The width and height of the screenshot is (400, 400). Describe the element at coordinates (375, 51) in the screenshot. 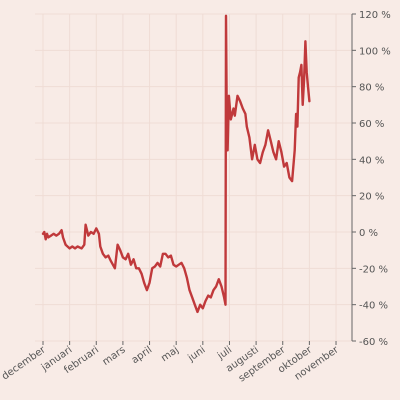

I see `y-tick-label: 100 %` at that location.